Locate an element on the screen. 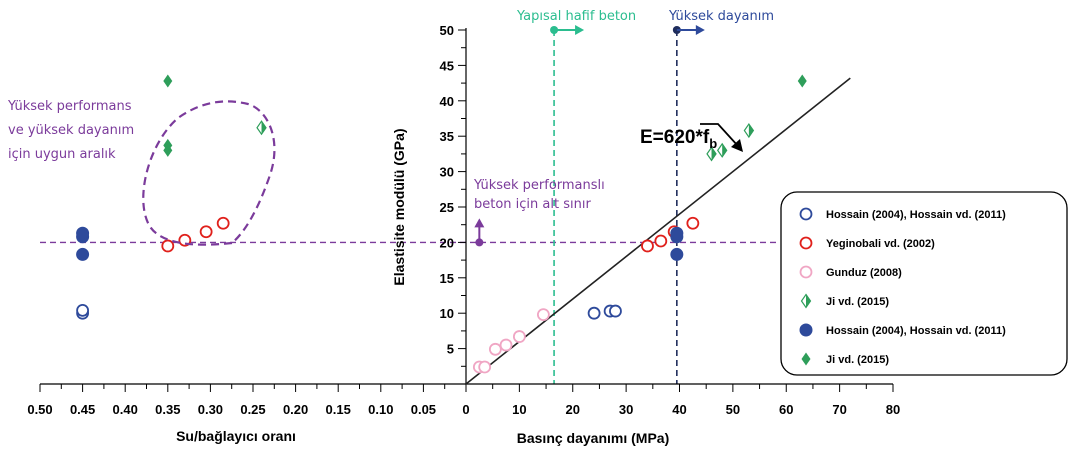  legend-label-ji_open: Ji vd. (2015) is located at coordinates (857, 302).